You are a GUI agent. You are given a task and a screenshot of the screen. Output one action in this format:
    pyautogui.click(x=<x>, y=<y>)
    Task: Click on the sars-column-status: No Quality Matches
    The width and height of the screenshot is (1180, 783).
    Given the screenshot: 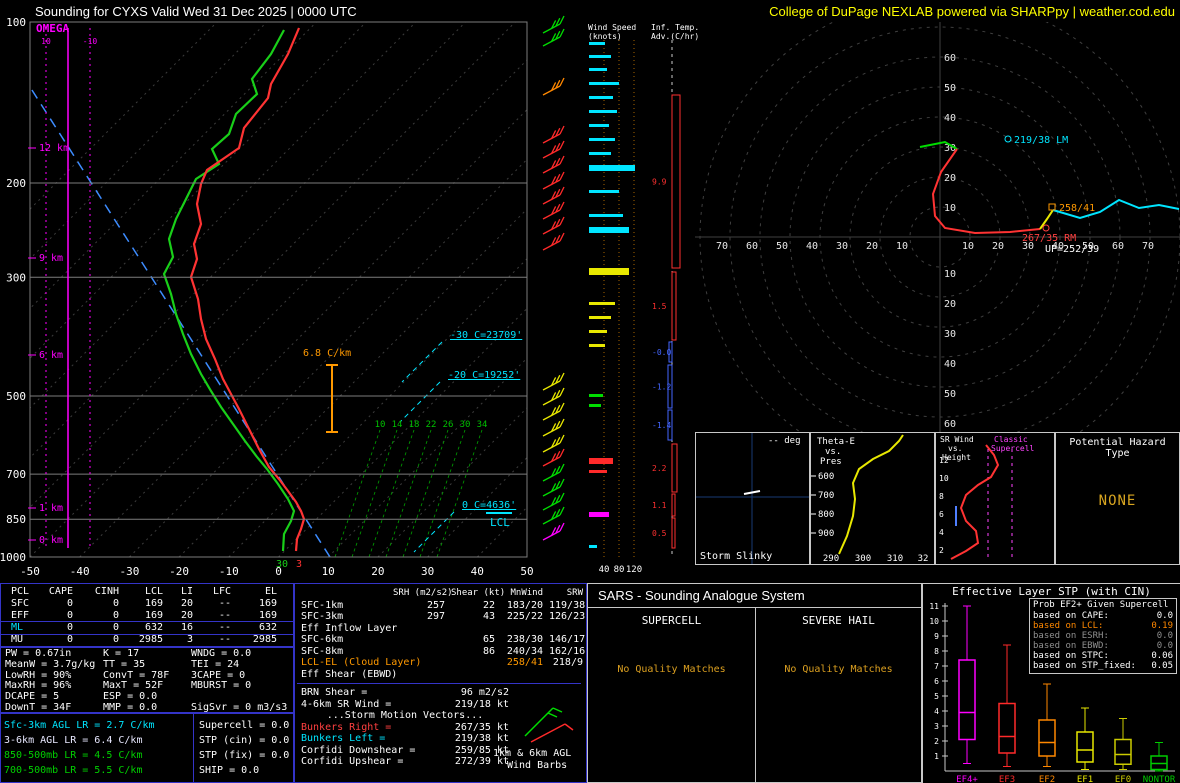 What is the action you would take?
    pyautogui.click(x=838, y=669)
    